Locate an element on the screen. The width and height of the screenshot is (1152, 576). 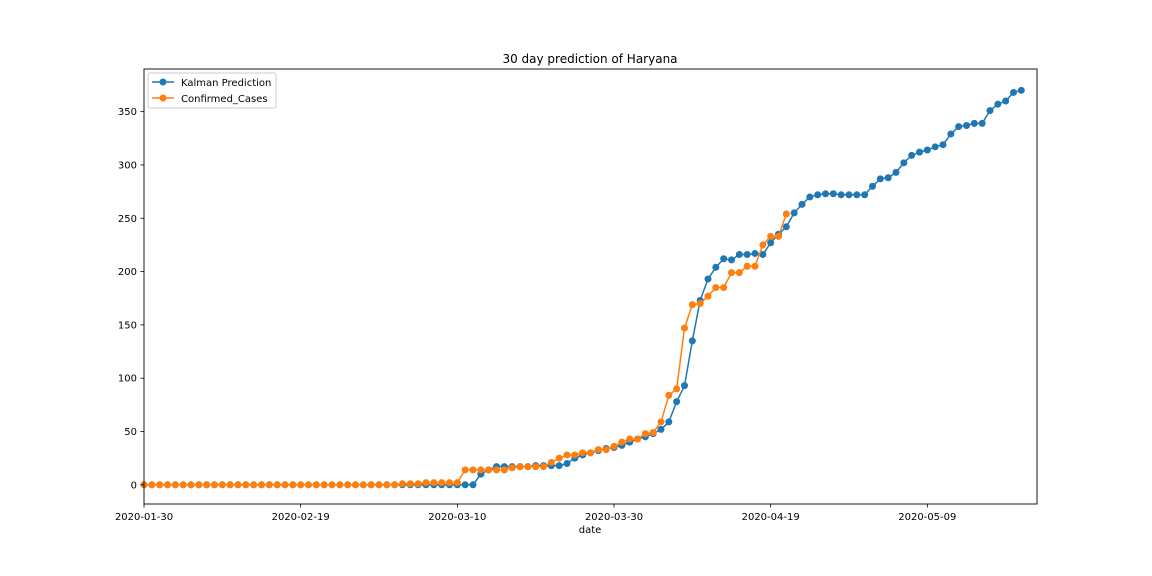
x-axis-label: date is located at coordinates (590, 530).